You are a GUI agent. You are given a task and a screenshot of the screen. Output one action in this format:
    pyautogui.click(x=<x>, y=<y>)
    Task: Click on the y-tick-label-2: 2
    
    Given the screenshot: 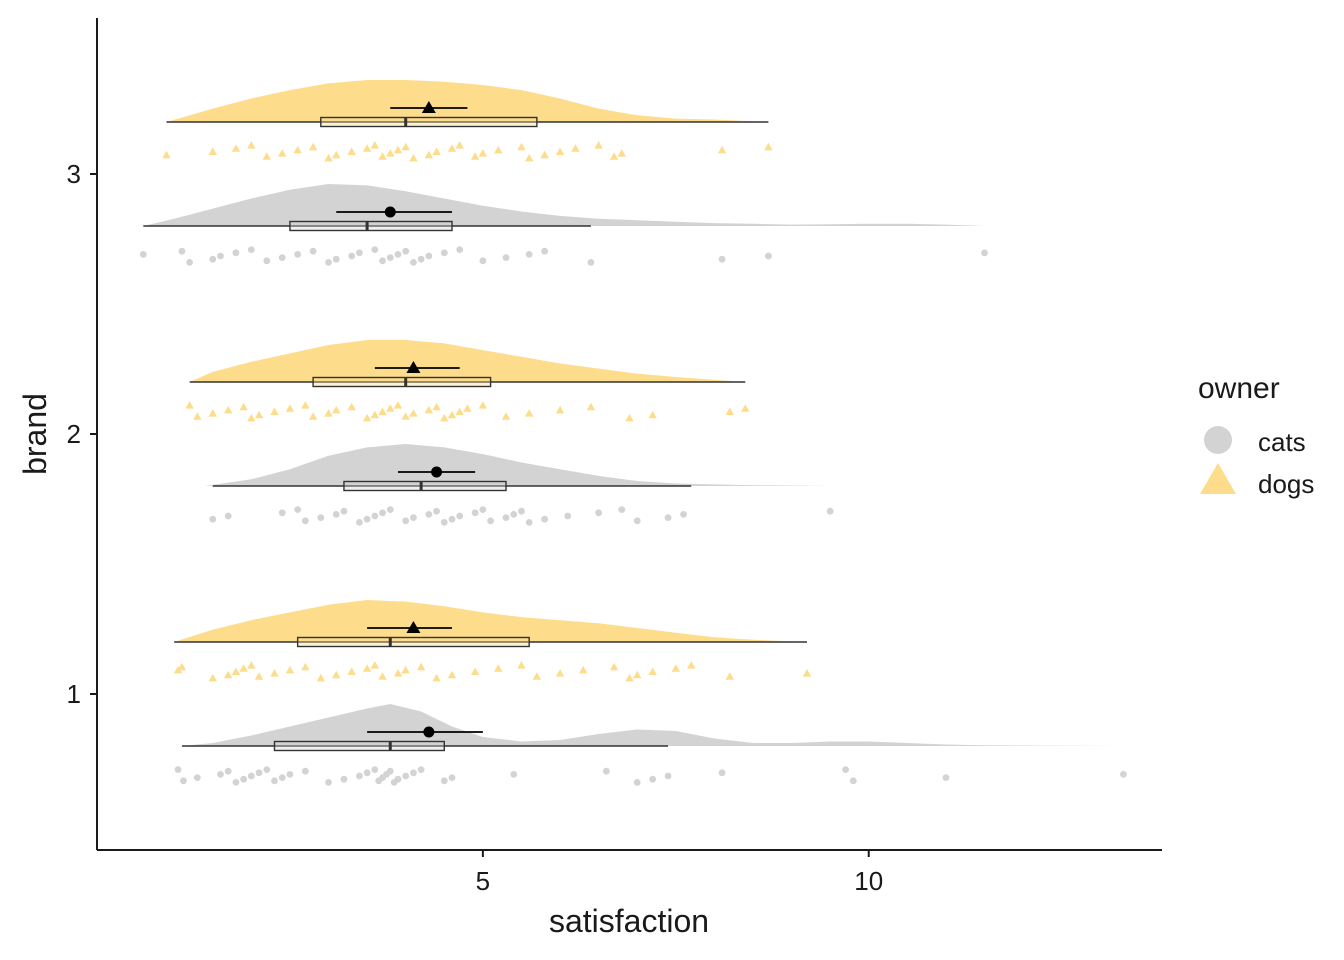 What is the action you would take?
    pyautogui.click(x=74, y=434)
    